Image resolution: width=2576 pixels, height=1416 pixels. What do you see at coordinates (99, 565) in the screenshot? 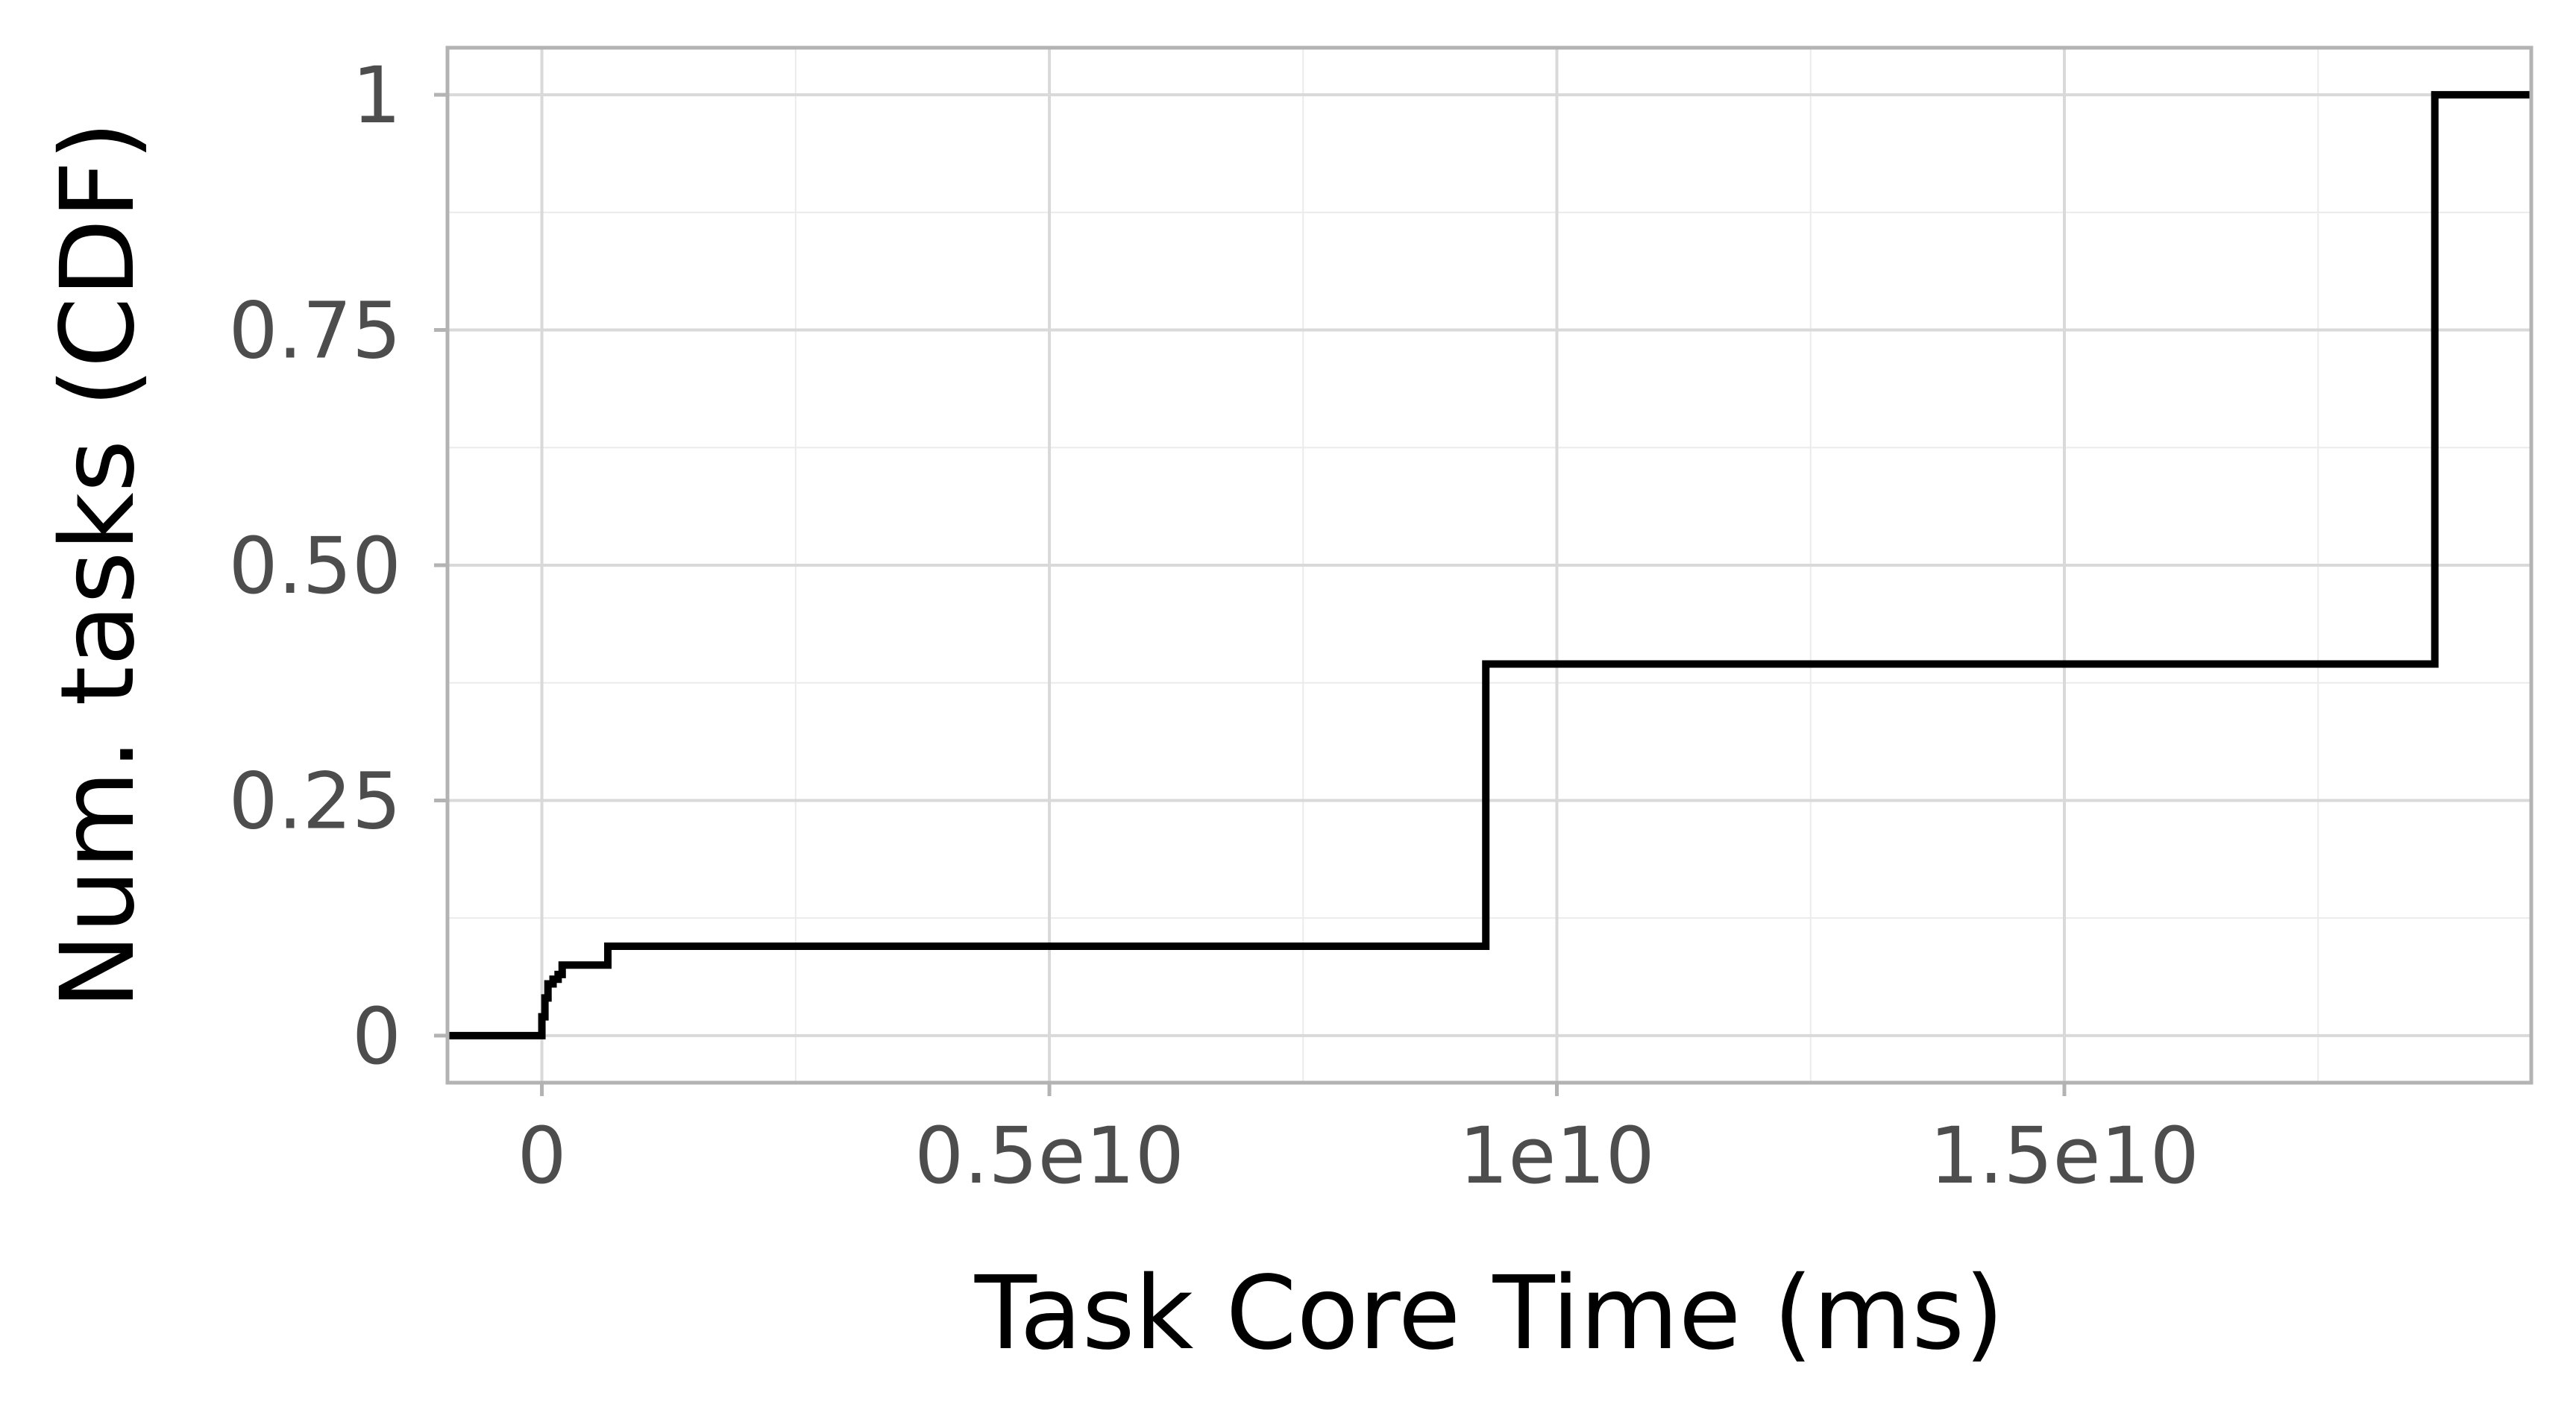
I see `y-axis-title: Num. tasks (CDF)` at bounding box center [99, 565].